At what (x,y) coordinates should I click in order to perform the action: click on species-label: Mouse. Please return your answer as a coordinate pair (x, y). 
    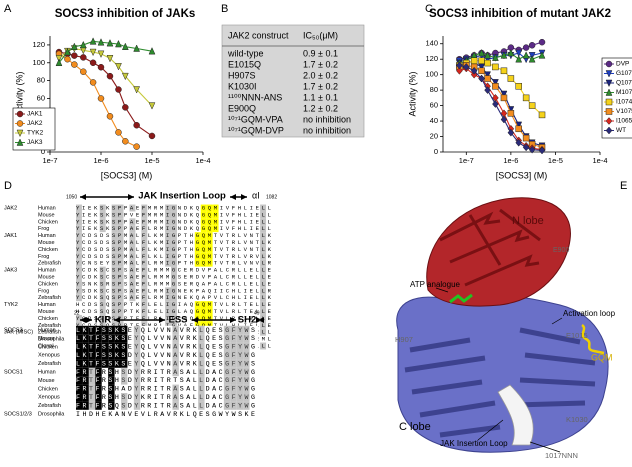
    Looking at the image, I should click on (46, 277).